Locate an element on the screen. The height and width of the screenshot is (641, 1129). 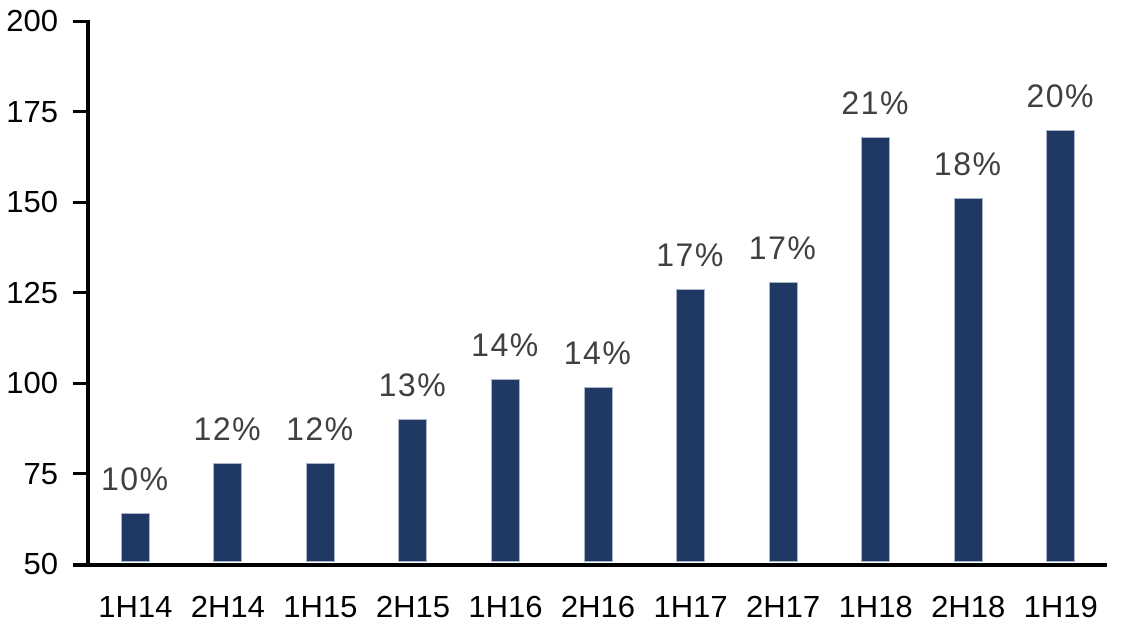
y-axis-tick-label: 125 is located at coordinates (32, 292).